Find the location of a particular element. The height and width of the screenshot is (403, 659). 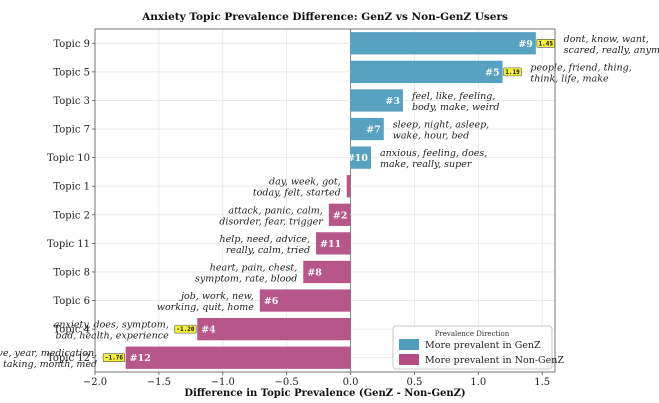

value-badge-text: 1.19 is located at coordinates (512, 72).